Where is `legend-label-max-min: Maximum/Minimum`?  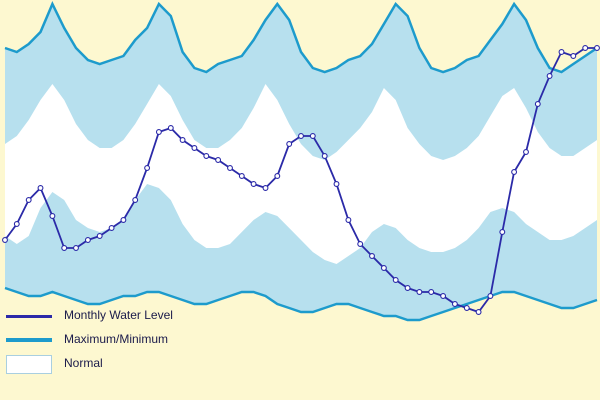 legend-label-max-min: Maximum/Minimum is located at coordinates (116, 339).